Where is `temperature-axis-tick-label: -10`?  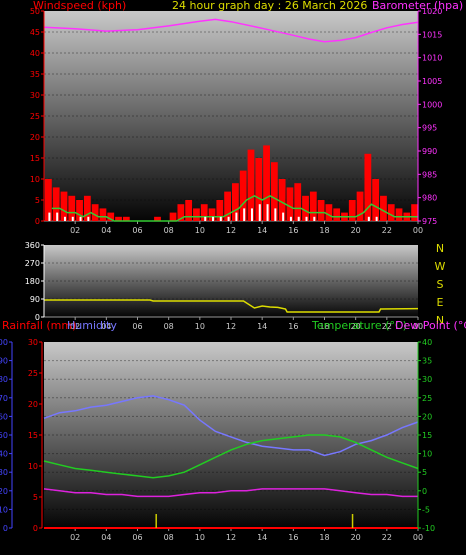 temperature-axis-tick-label: -10 is located at coordinates (428, 528).